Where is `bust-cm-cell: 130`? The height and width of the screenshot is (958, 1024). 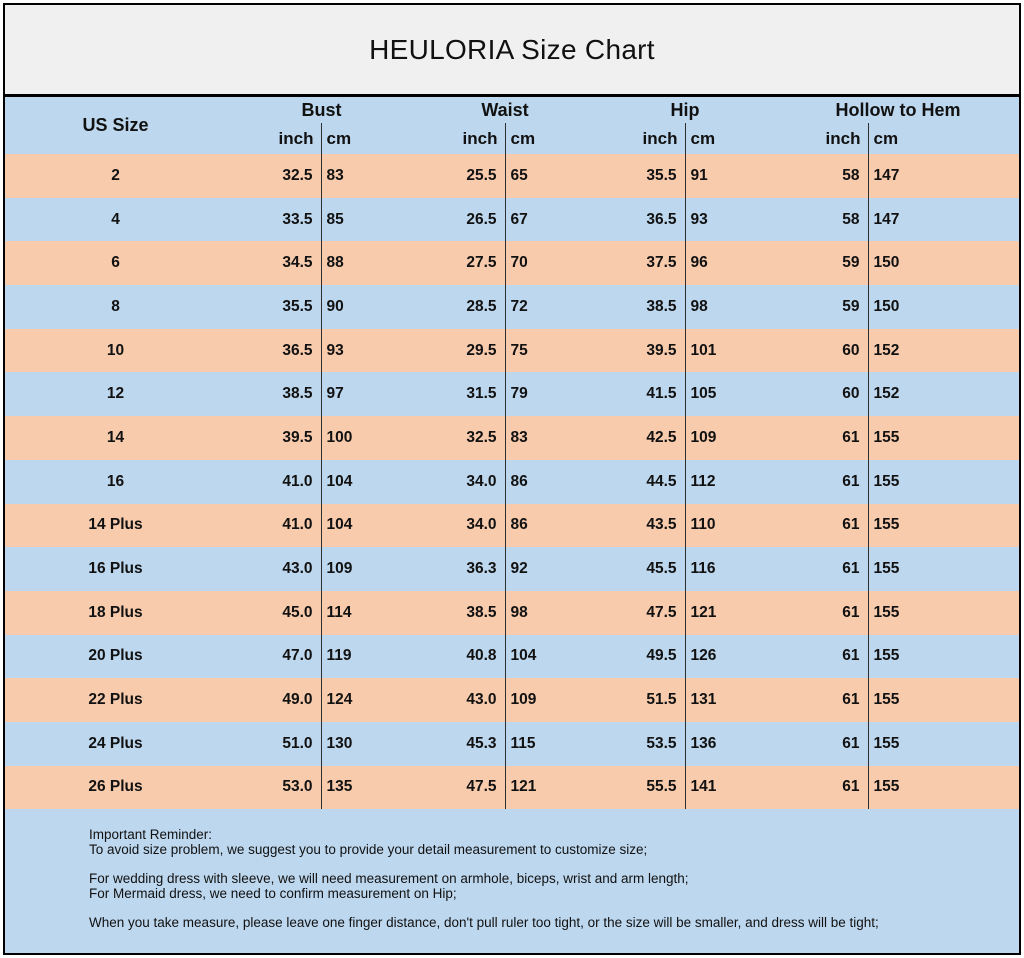
bust-cm-cell: 130 is located at coordinates (369, 743).